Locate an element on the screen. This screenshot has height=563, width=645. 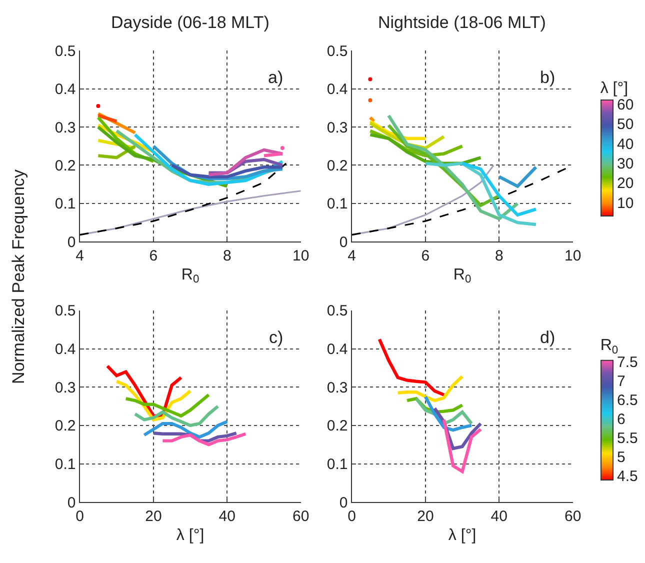
color-bar-label: 4.5 is located at coordinates (627, 477).